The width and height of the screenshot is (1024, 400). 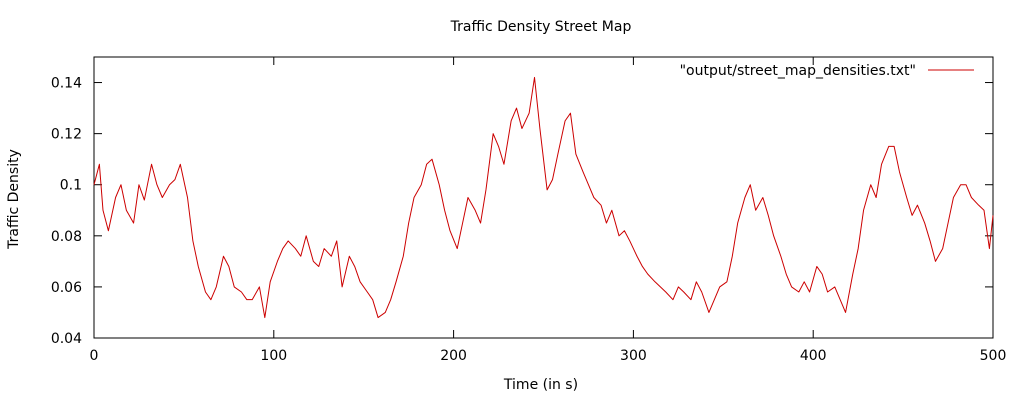 What do you see at coordinates (66, 339) in the screenshot?
I see `y-tick-label: 0.04` at bounding box center [66, 339].